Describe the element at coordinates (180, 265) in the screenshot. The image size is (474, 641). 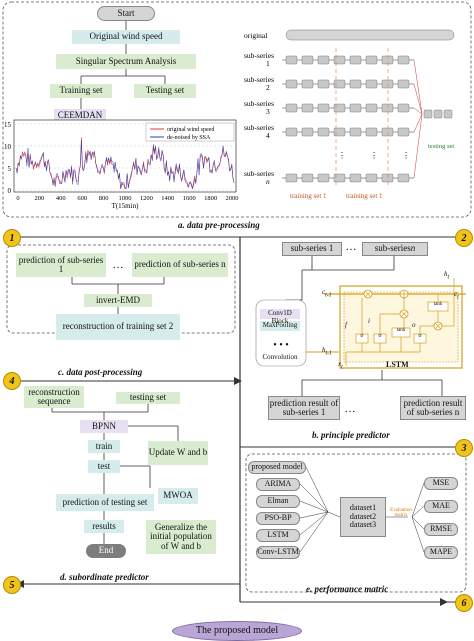
I see `pred-subn-box: prediction of sub-series n` at that location.